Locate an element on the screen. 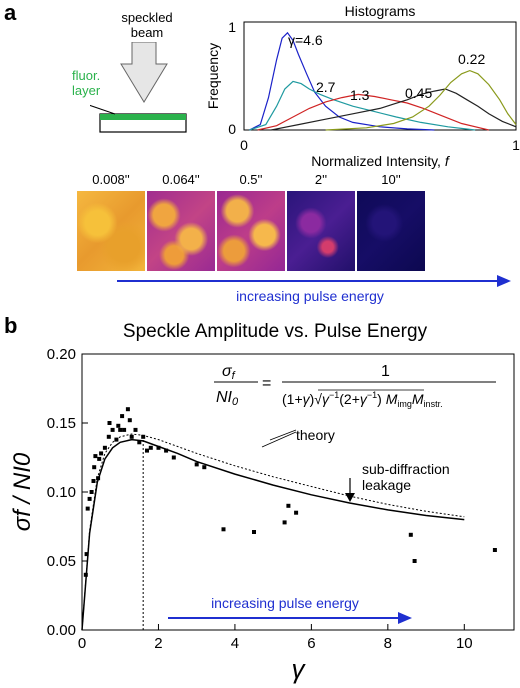 This screenshot has height=688, width=520. main-xtick-label-5: 10 is located at coordinates (464, 643).